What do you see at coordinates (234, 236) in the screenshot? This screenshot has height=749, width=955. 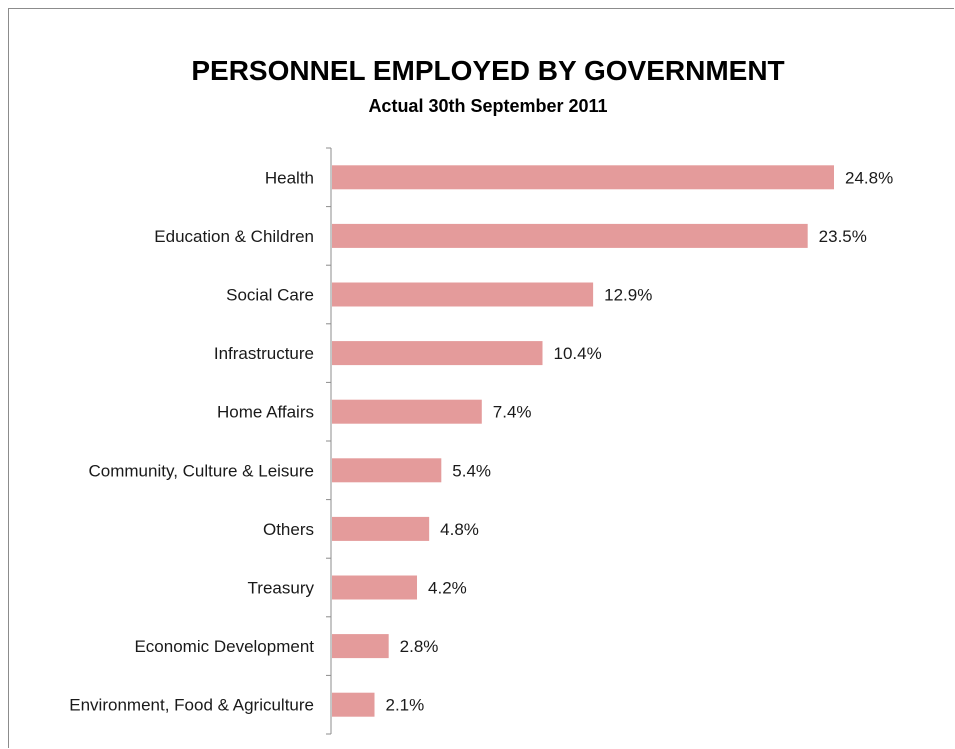 I see `category-label: Education & Children` at bounding box center [234, 236].